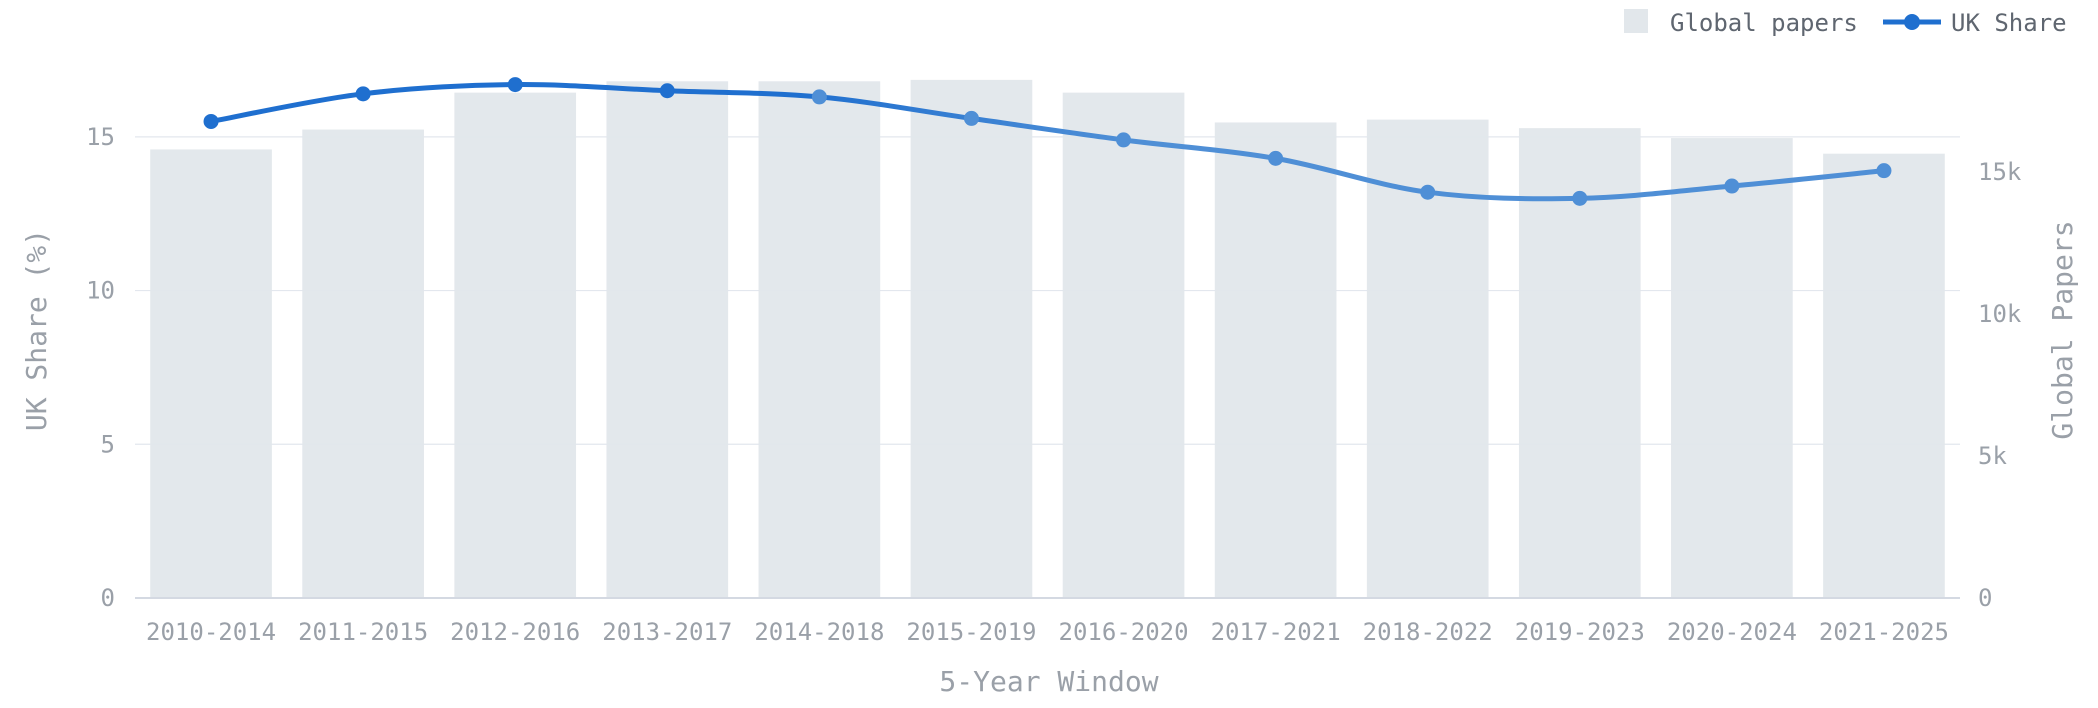 The width and height of the screenshot is (2098, 708). What do you see at coordinates (1732, 632) in the screenshot?
I see `x-tick-label: 2020-2024` at bounding box center [1732, 632].